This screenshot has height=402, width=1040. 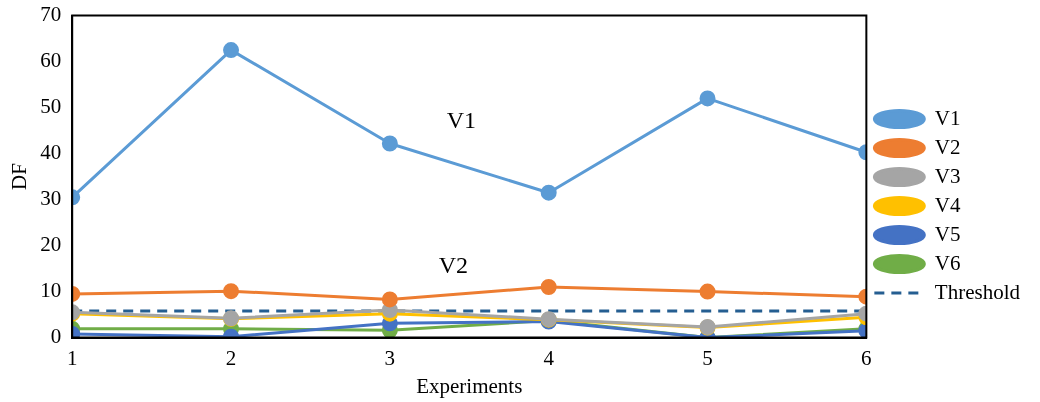 I want to click on legend-label: Threshold, so click(x=977, y=291).